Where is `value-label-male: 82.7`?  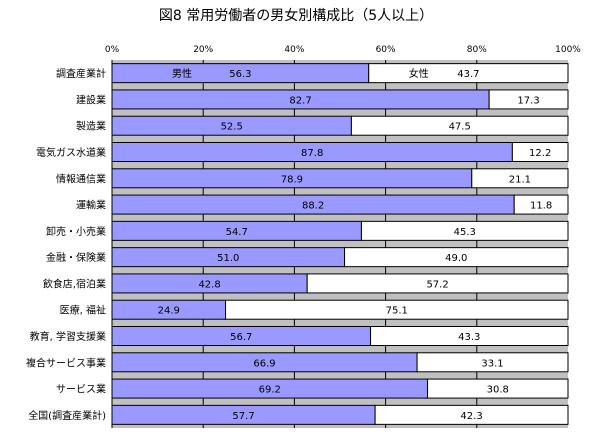
value-label-male: 82.7 is located at coordinates (300, 100).